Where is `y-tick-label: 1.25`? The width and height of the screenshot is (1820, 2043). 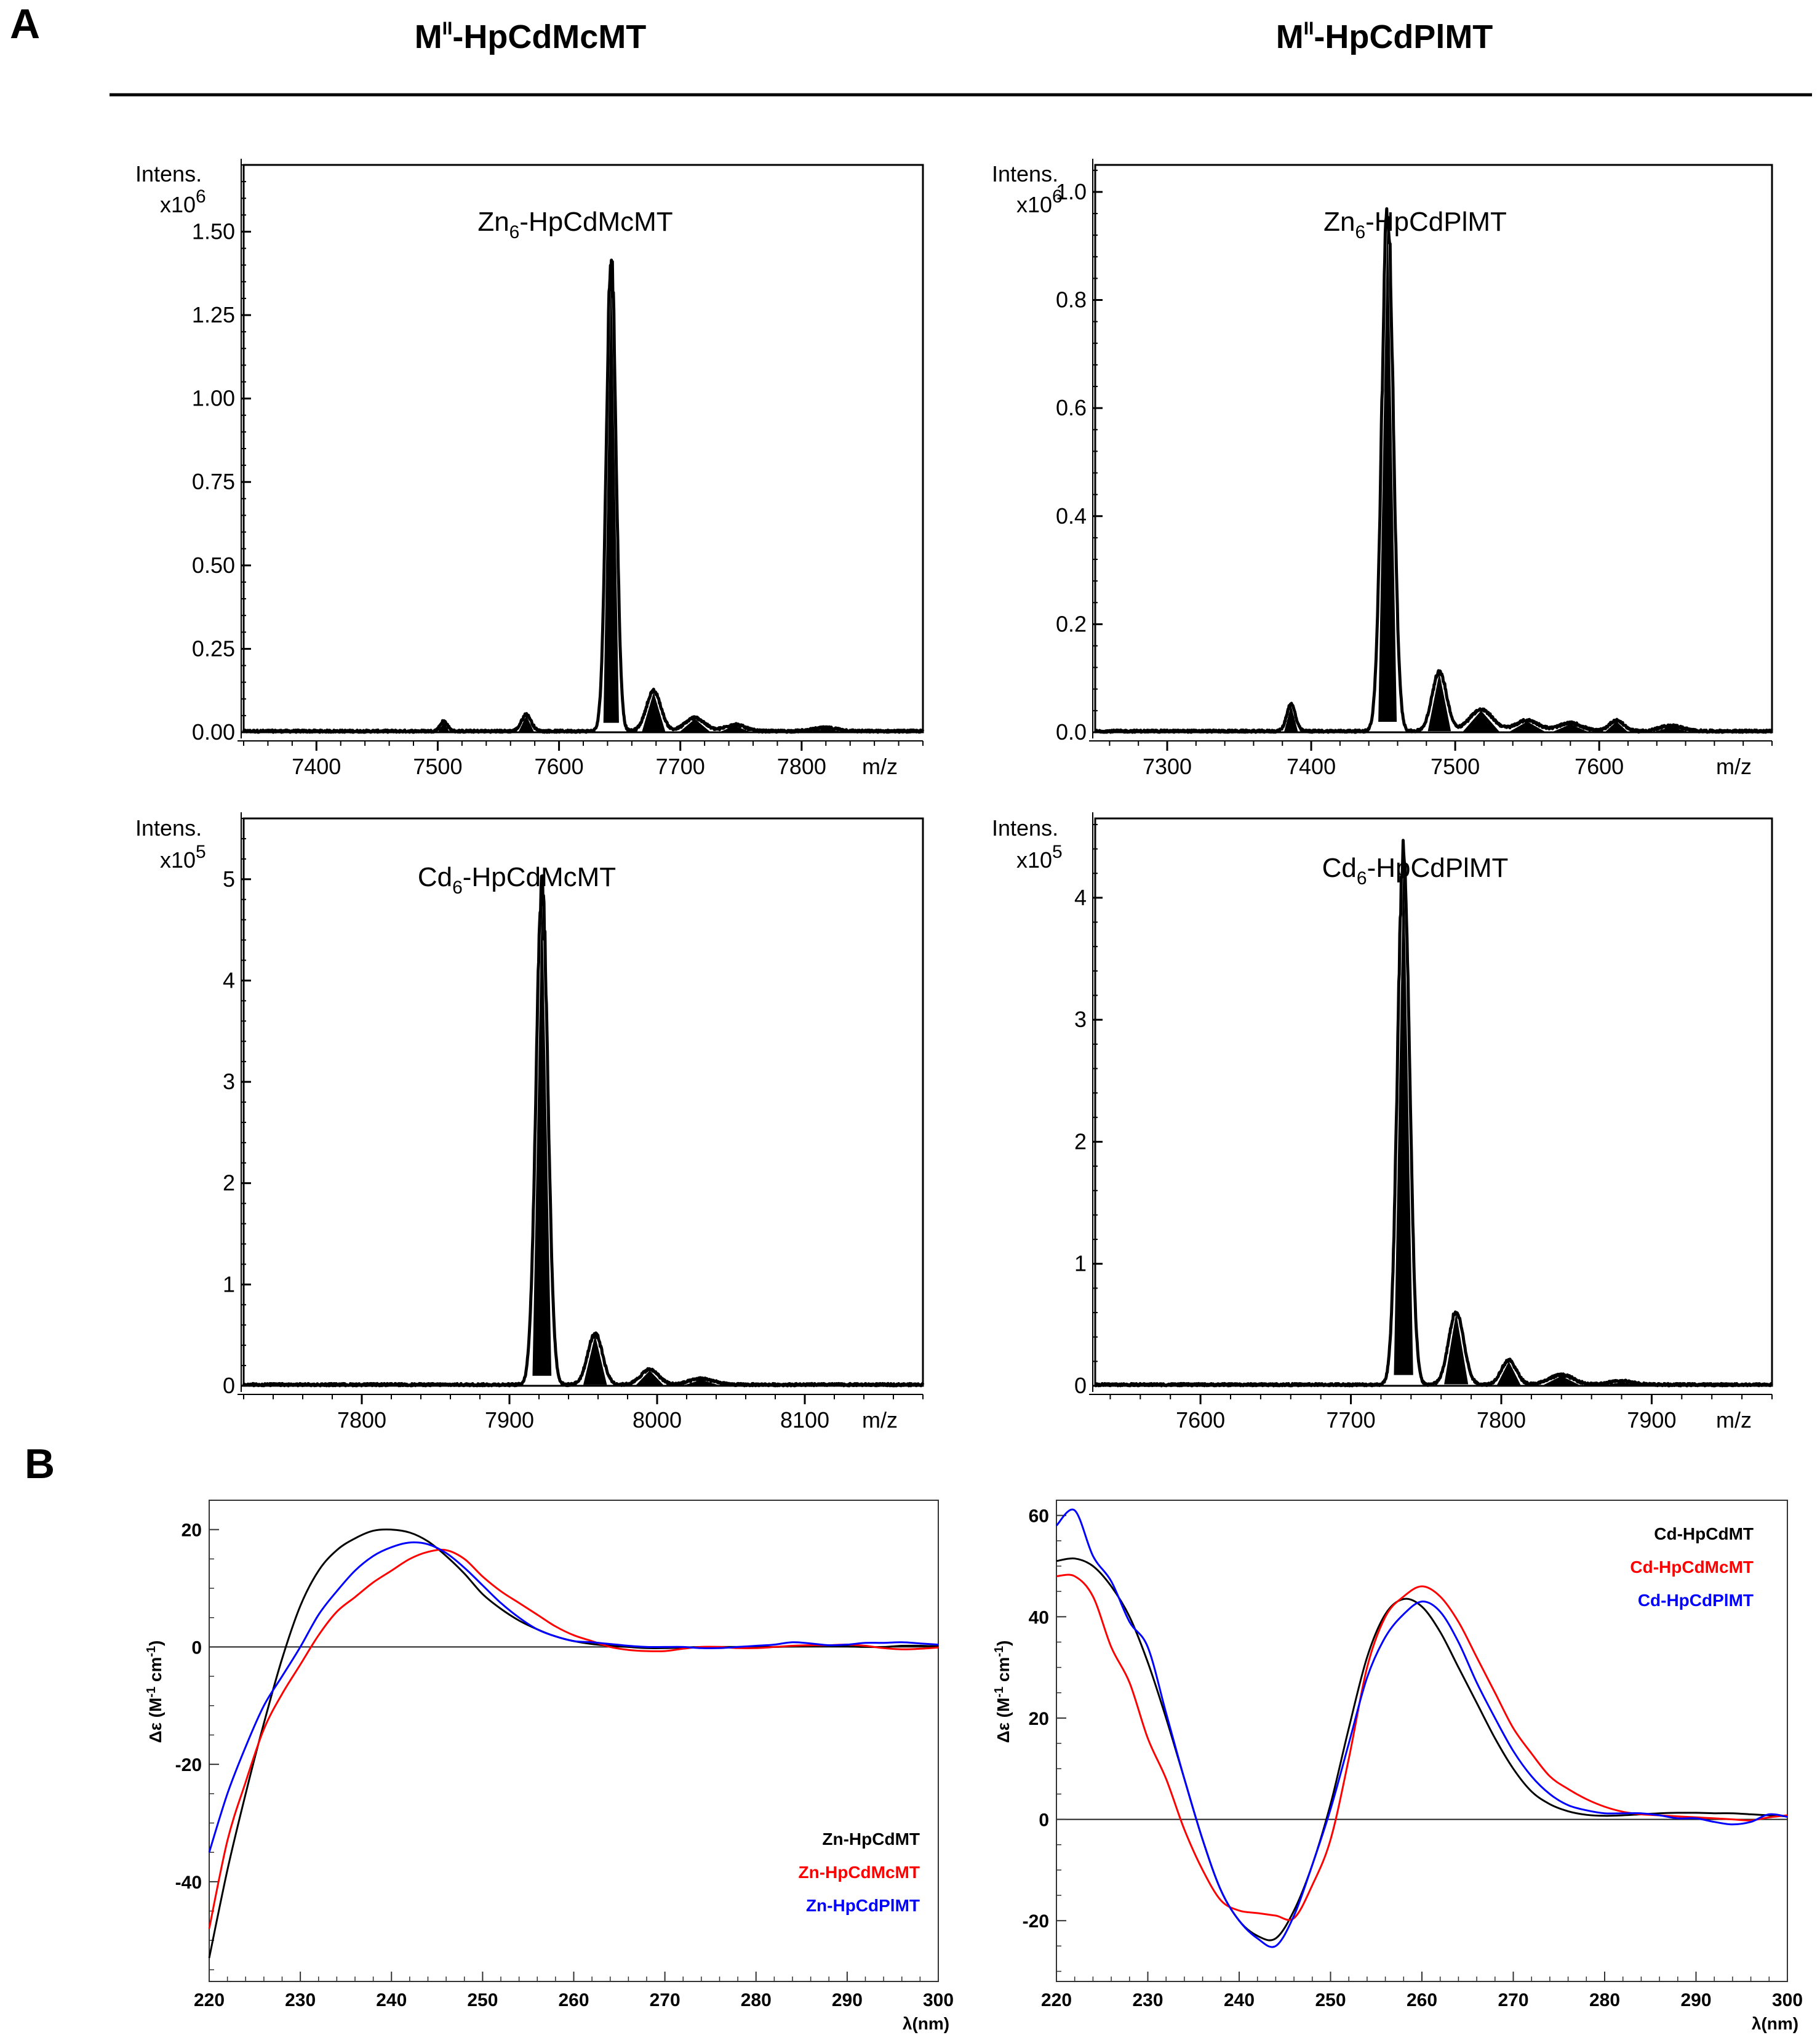 y-tick-label: 1.25 is located at coordinates (213, 314).